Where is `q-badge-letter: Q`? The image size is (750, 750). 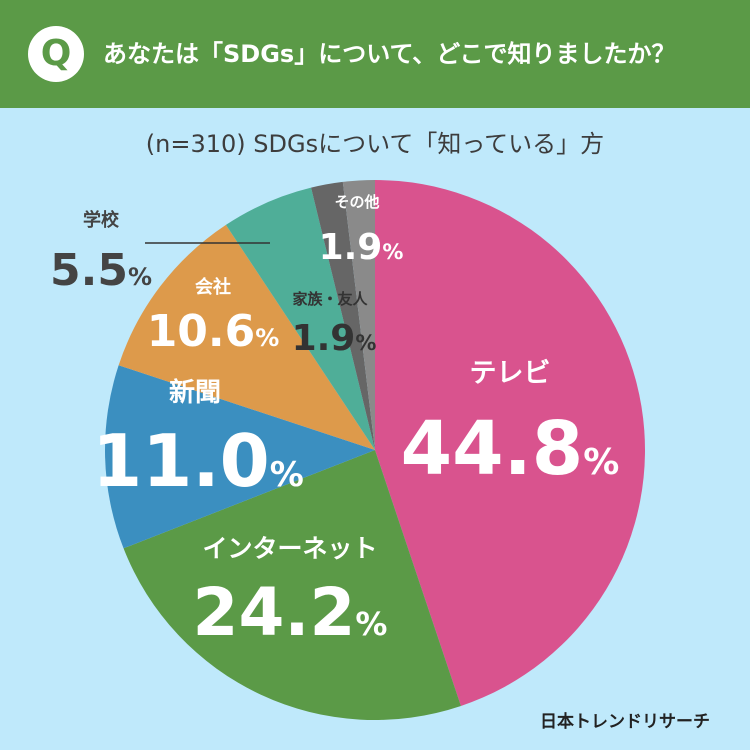
q-badge-letter: Q is located at coordinates (56, 53).